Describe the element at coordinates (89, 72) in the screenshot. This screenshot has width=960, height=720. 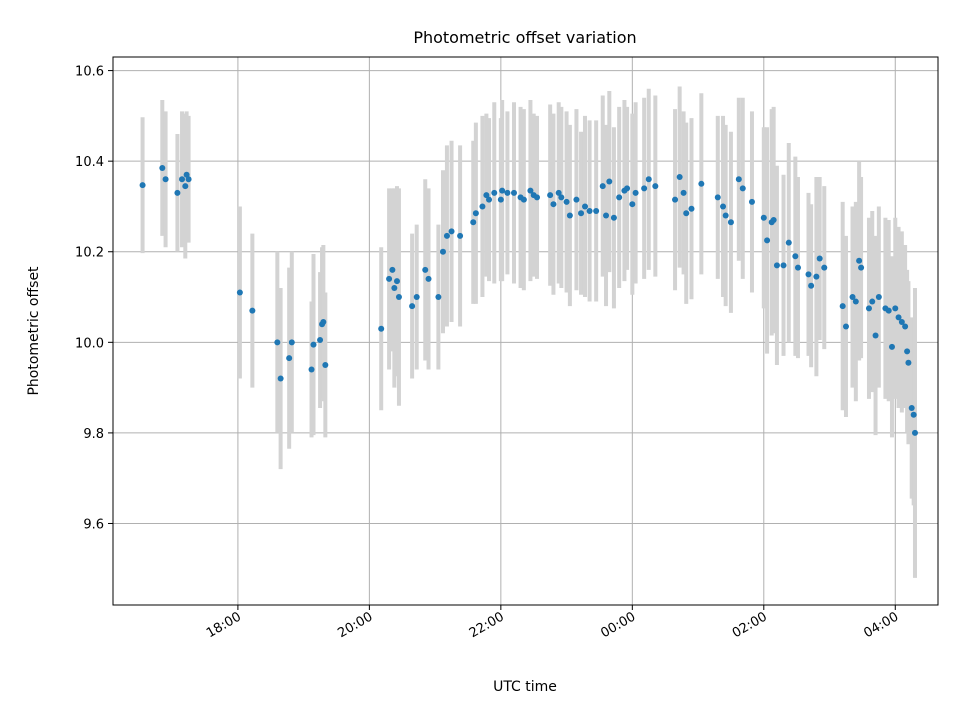
I see `y-tick-label: 10.6` at that location.